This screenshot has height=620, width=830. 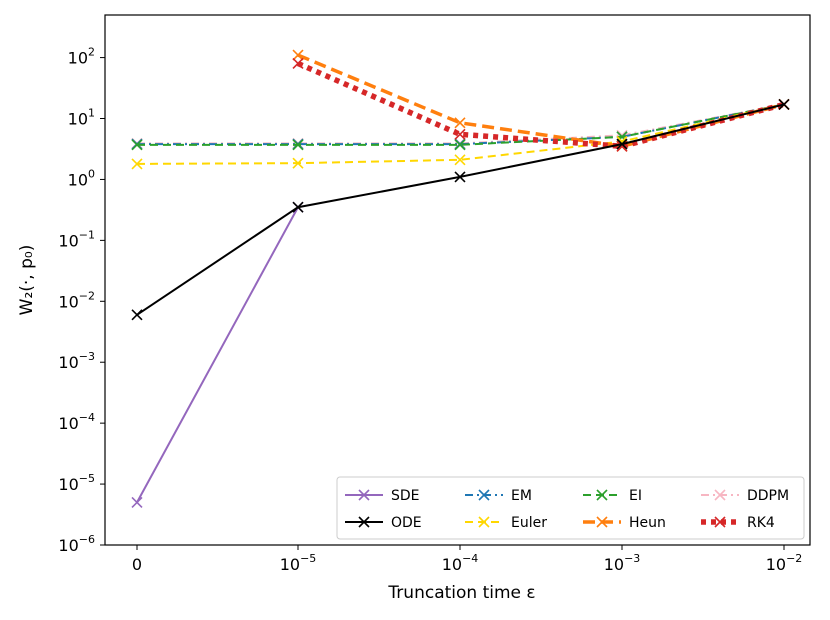 I want to click on data-point-sde, so click(x=137, y=502).